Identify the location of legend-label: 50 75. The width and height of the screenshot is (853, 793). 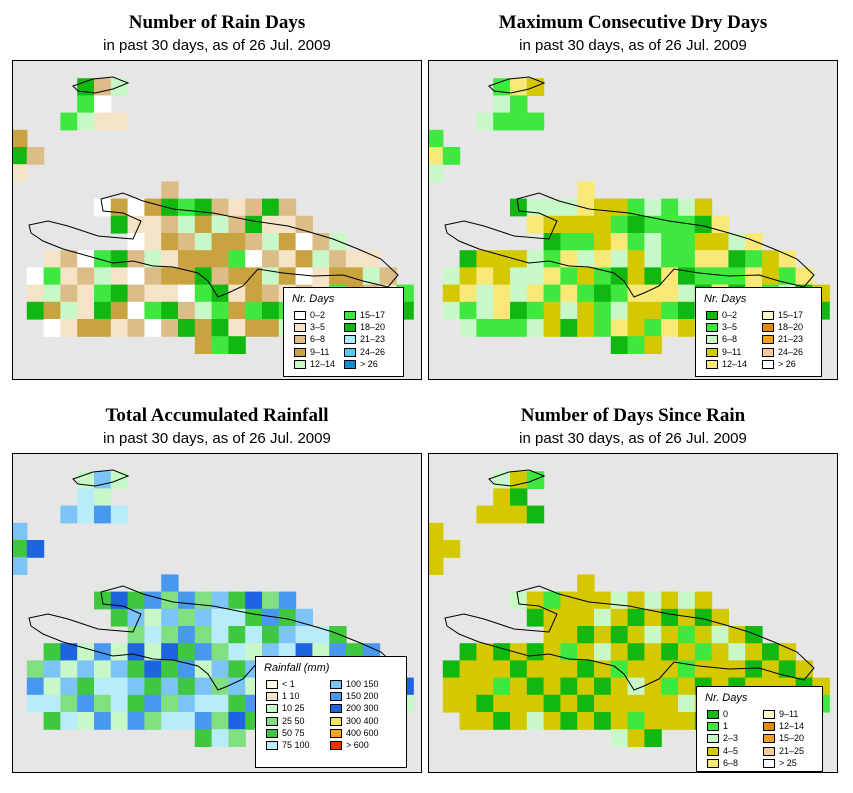
(293, 732).